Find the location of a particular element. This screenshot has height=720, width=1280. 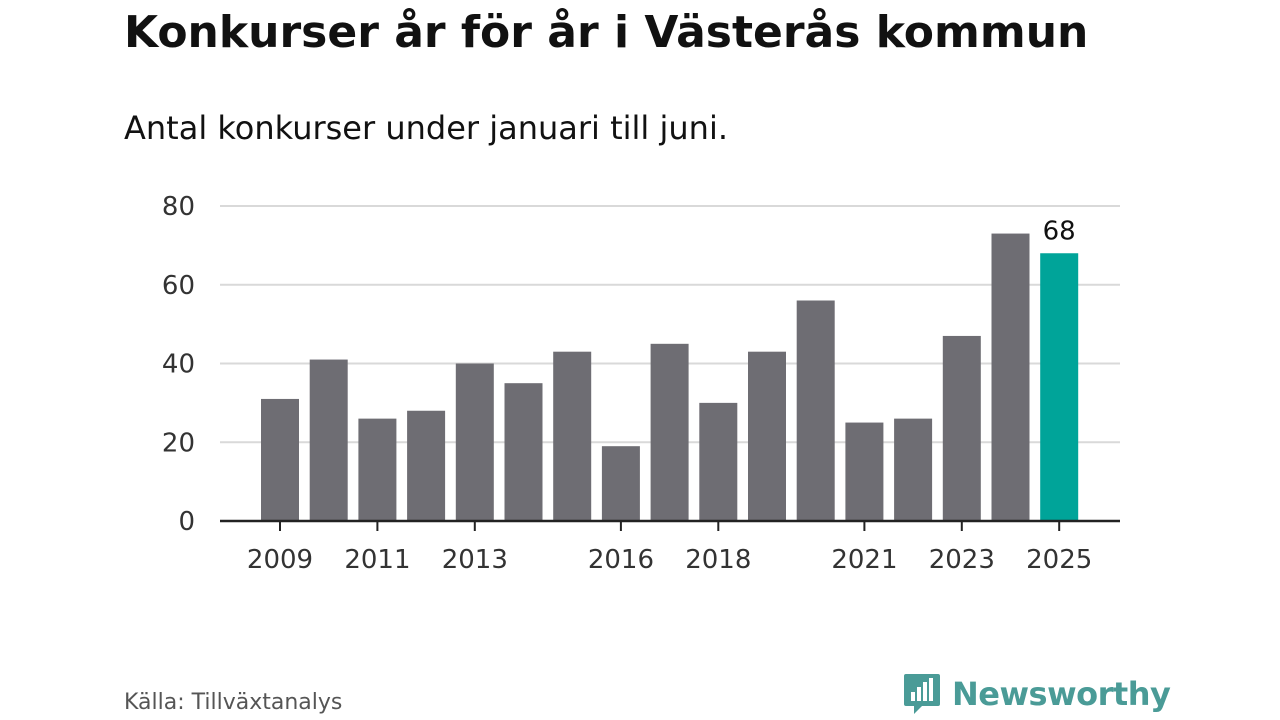

y-tick-label: 20 is located at coordinates (178, 443).